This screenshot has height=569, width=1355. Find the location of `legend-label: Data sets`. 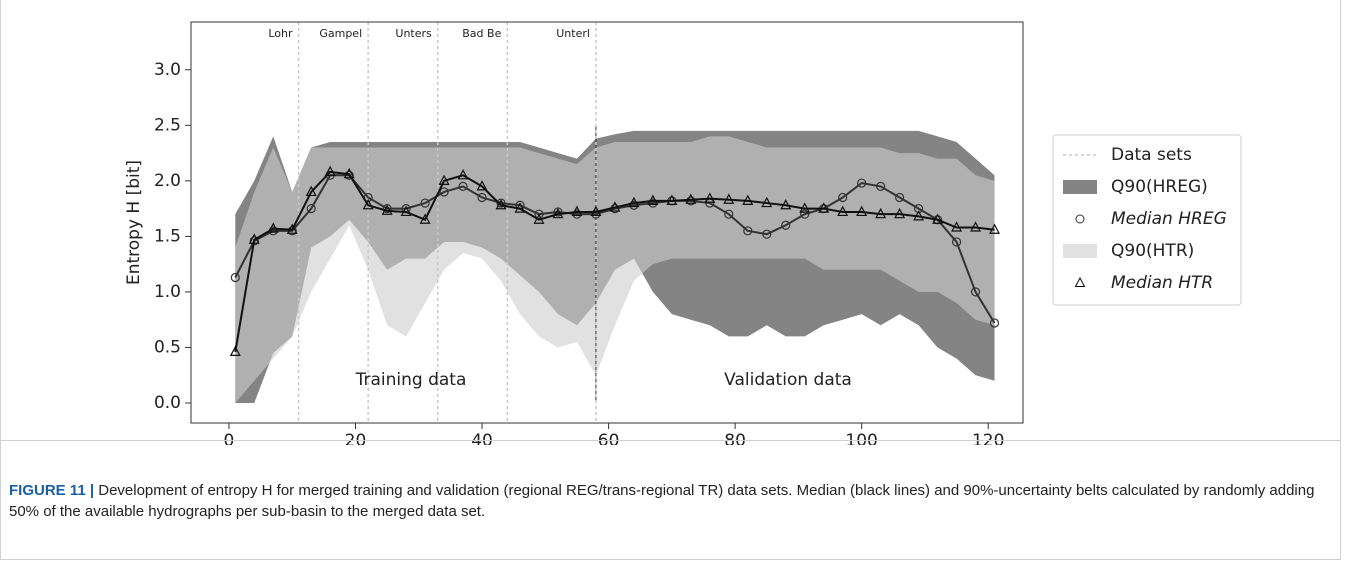

legend-label: Data sets is located at coordinates (1151, 155).